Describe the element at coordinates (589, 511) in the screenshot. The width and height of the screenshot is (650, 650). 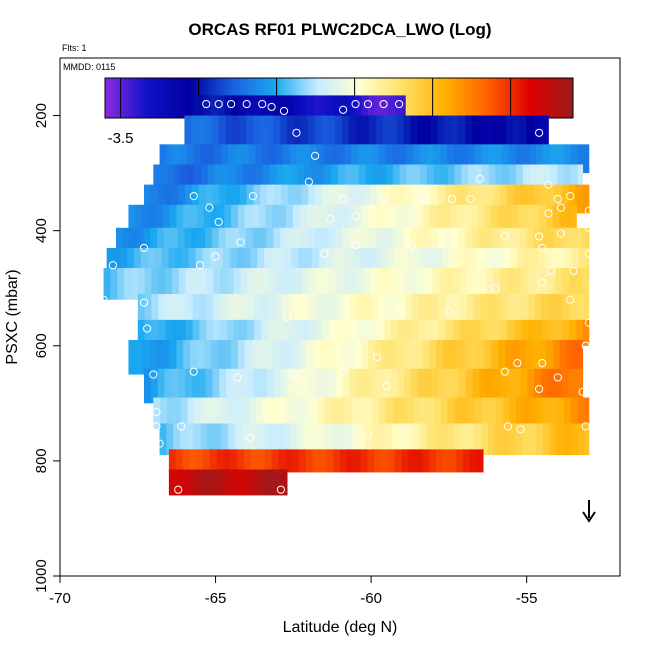
I see `direction-arrow-icon` at that location.